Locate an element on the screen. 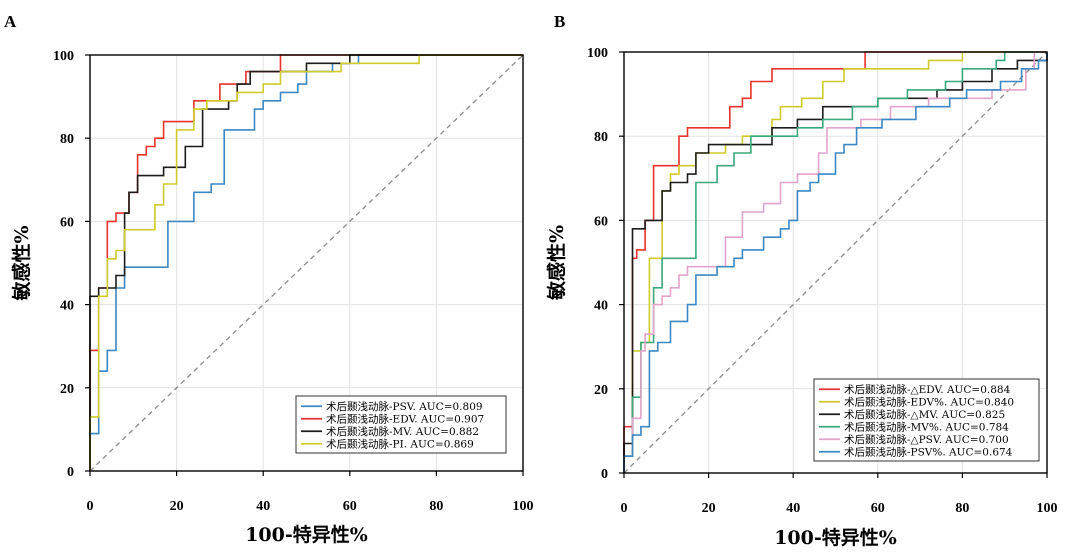 The height and width of the screenshot is (557, 1080). legend-label-4: 术后颞浅动脉-PI. AUC=0.869 is located at coordinates (400, 444).